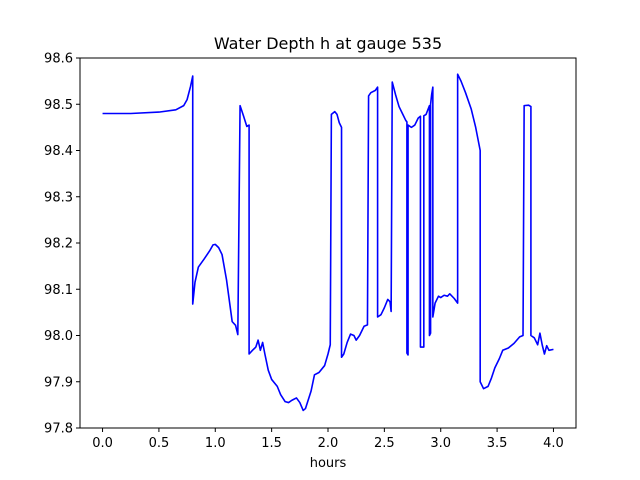 The width and height of the screenshot is (640, 480). What do you see at coordinates (58, 244) in the screenshot?
I see `y-tick-label: 98.2` at bounding box center [58, 244].